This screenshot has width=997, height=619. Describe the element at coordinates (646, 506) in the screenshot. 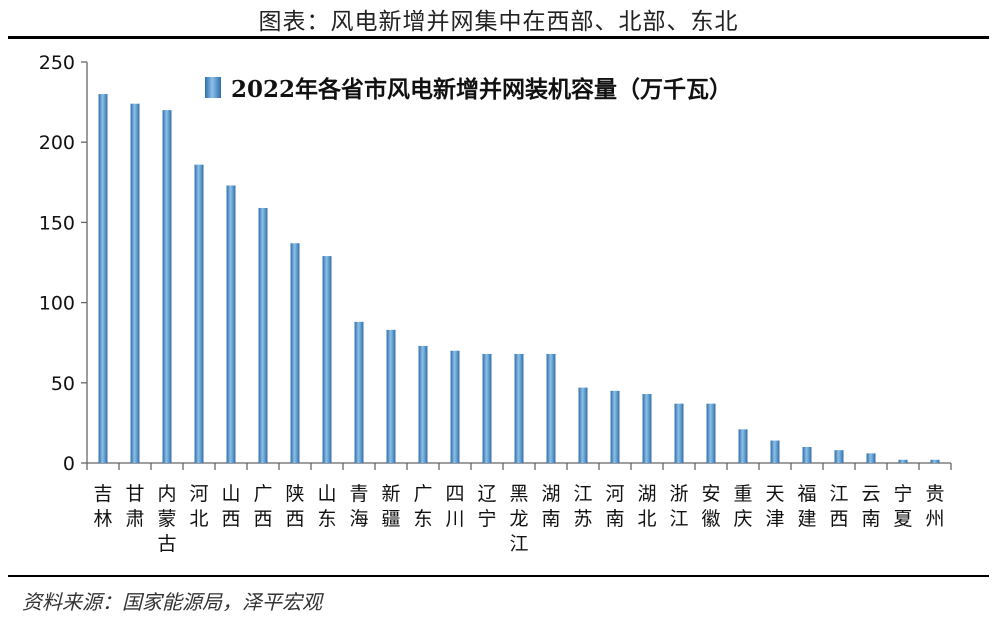

I see `x-category-label: 湖北` at that location.